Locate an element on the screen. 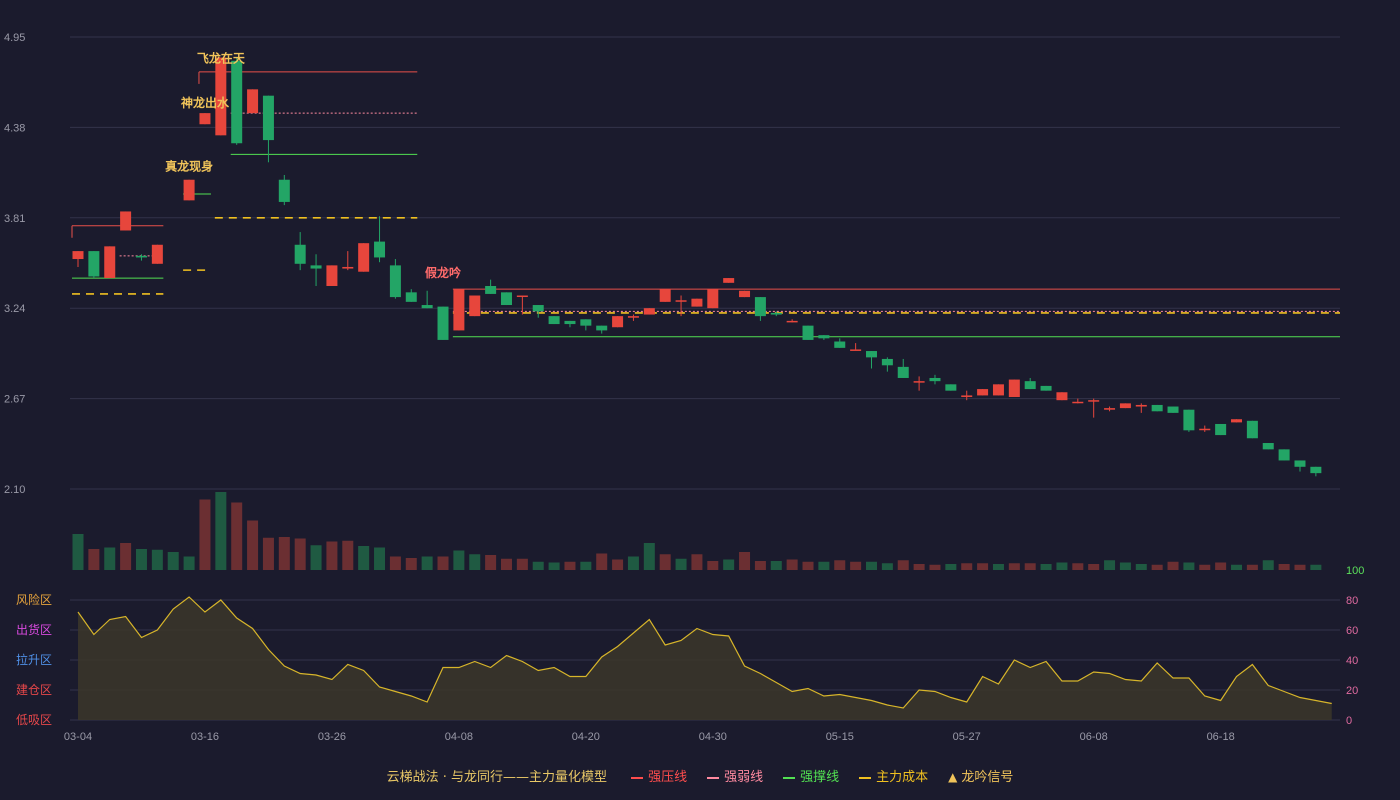 The image size is (1400, 800). y-tick-label: 2.67 is located at coordinates (14, 400).